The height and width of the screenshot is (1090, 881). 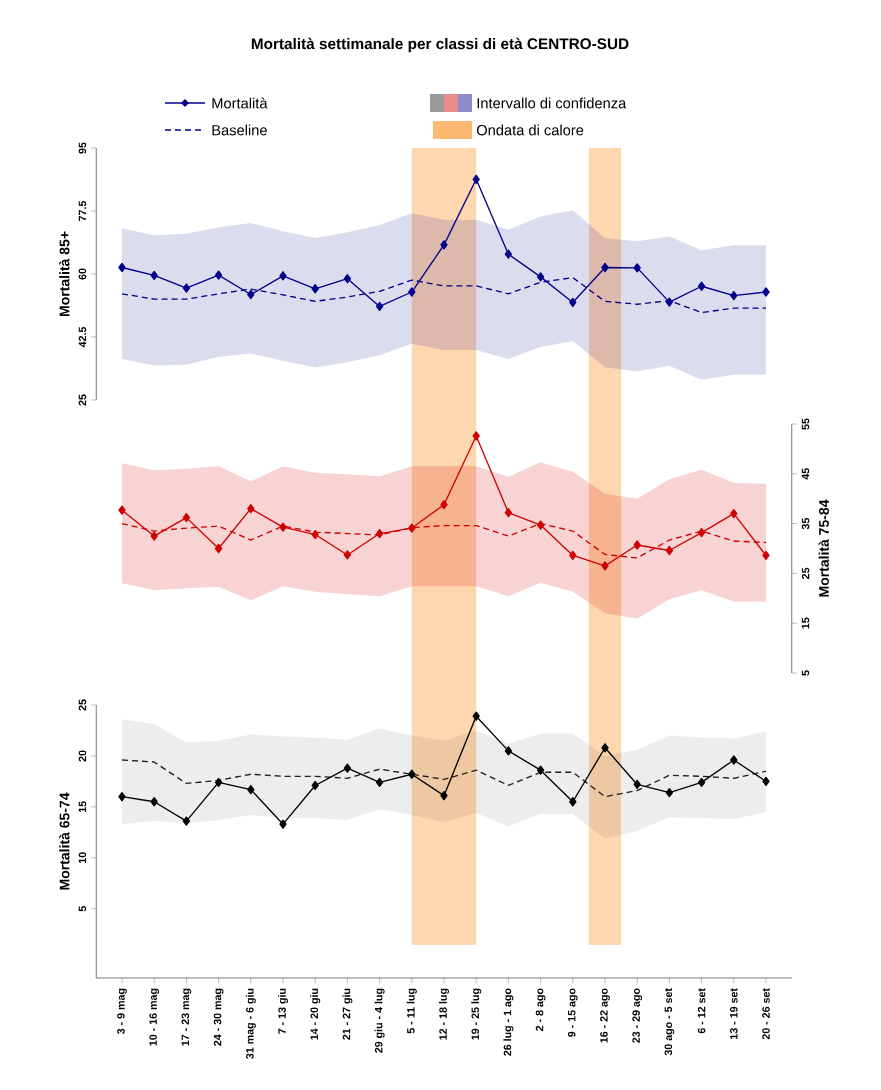 What do you see at coordinates (444, 778) in the screenshot?
I see `line-series` at bounding box center [444, 778].